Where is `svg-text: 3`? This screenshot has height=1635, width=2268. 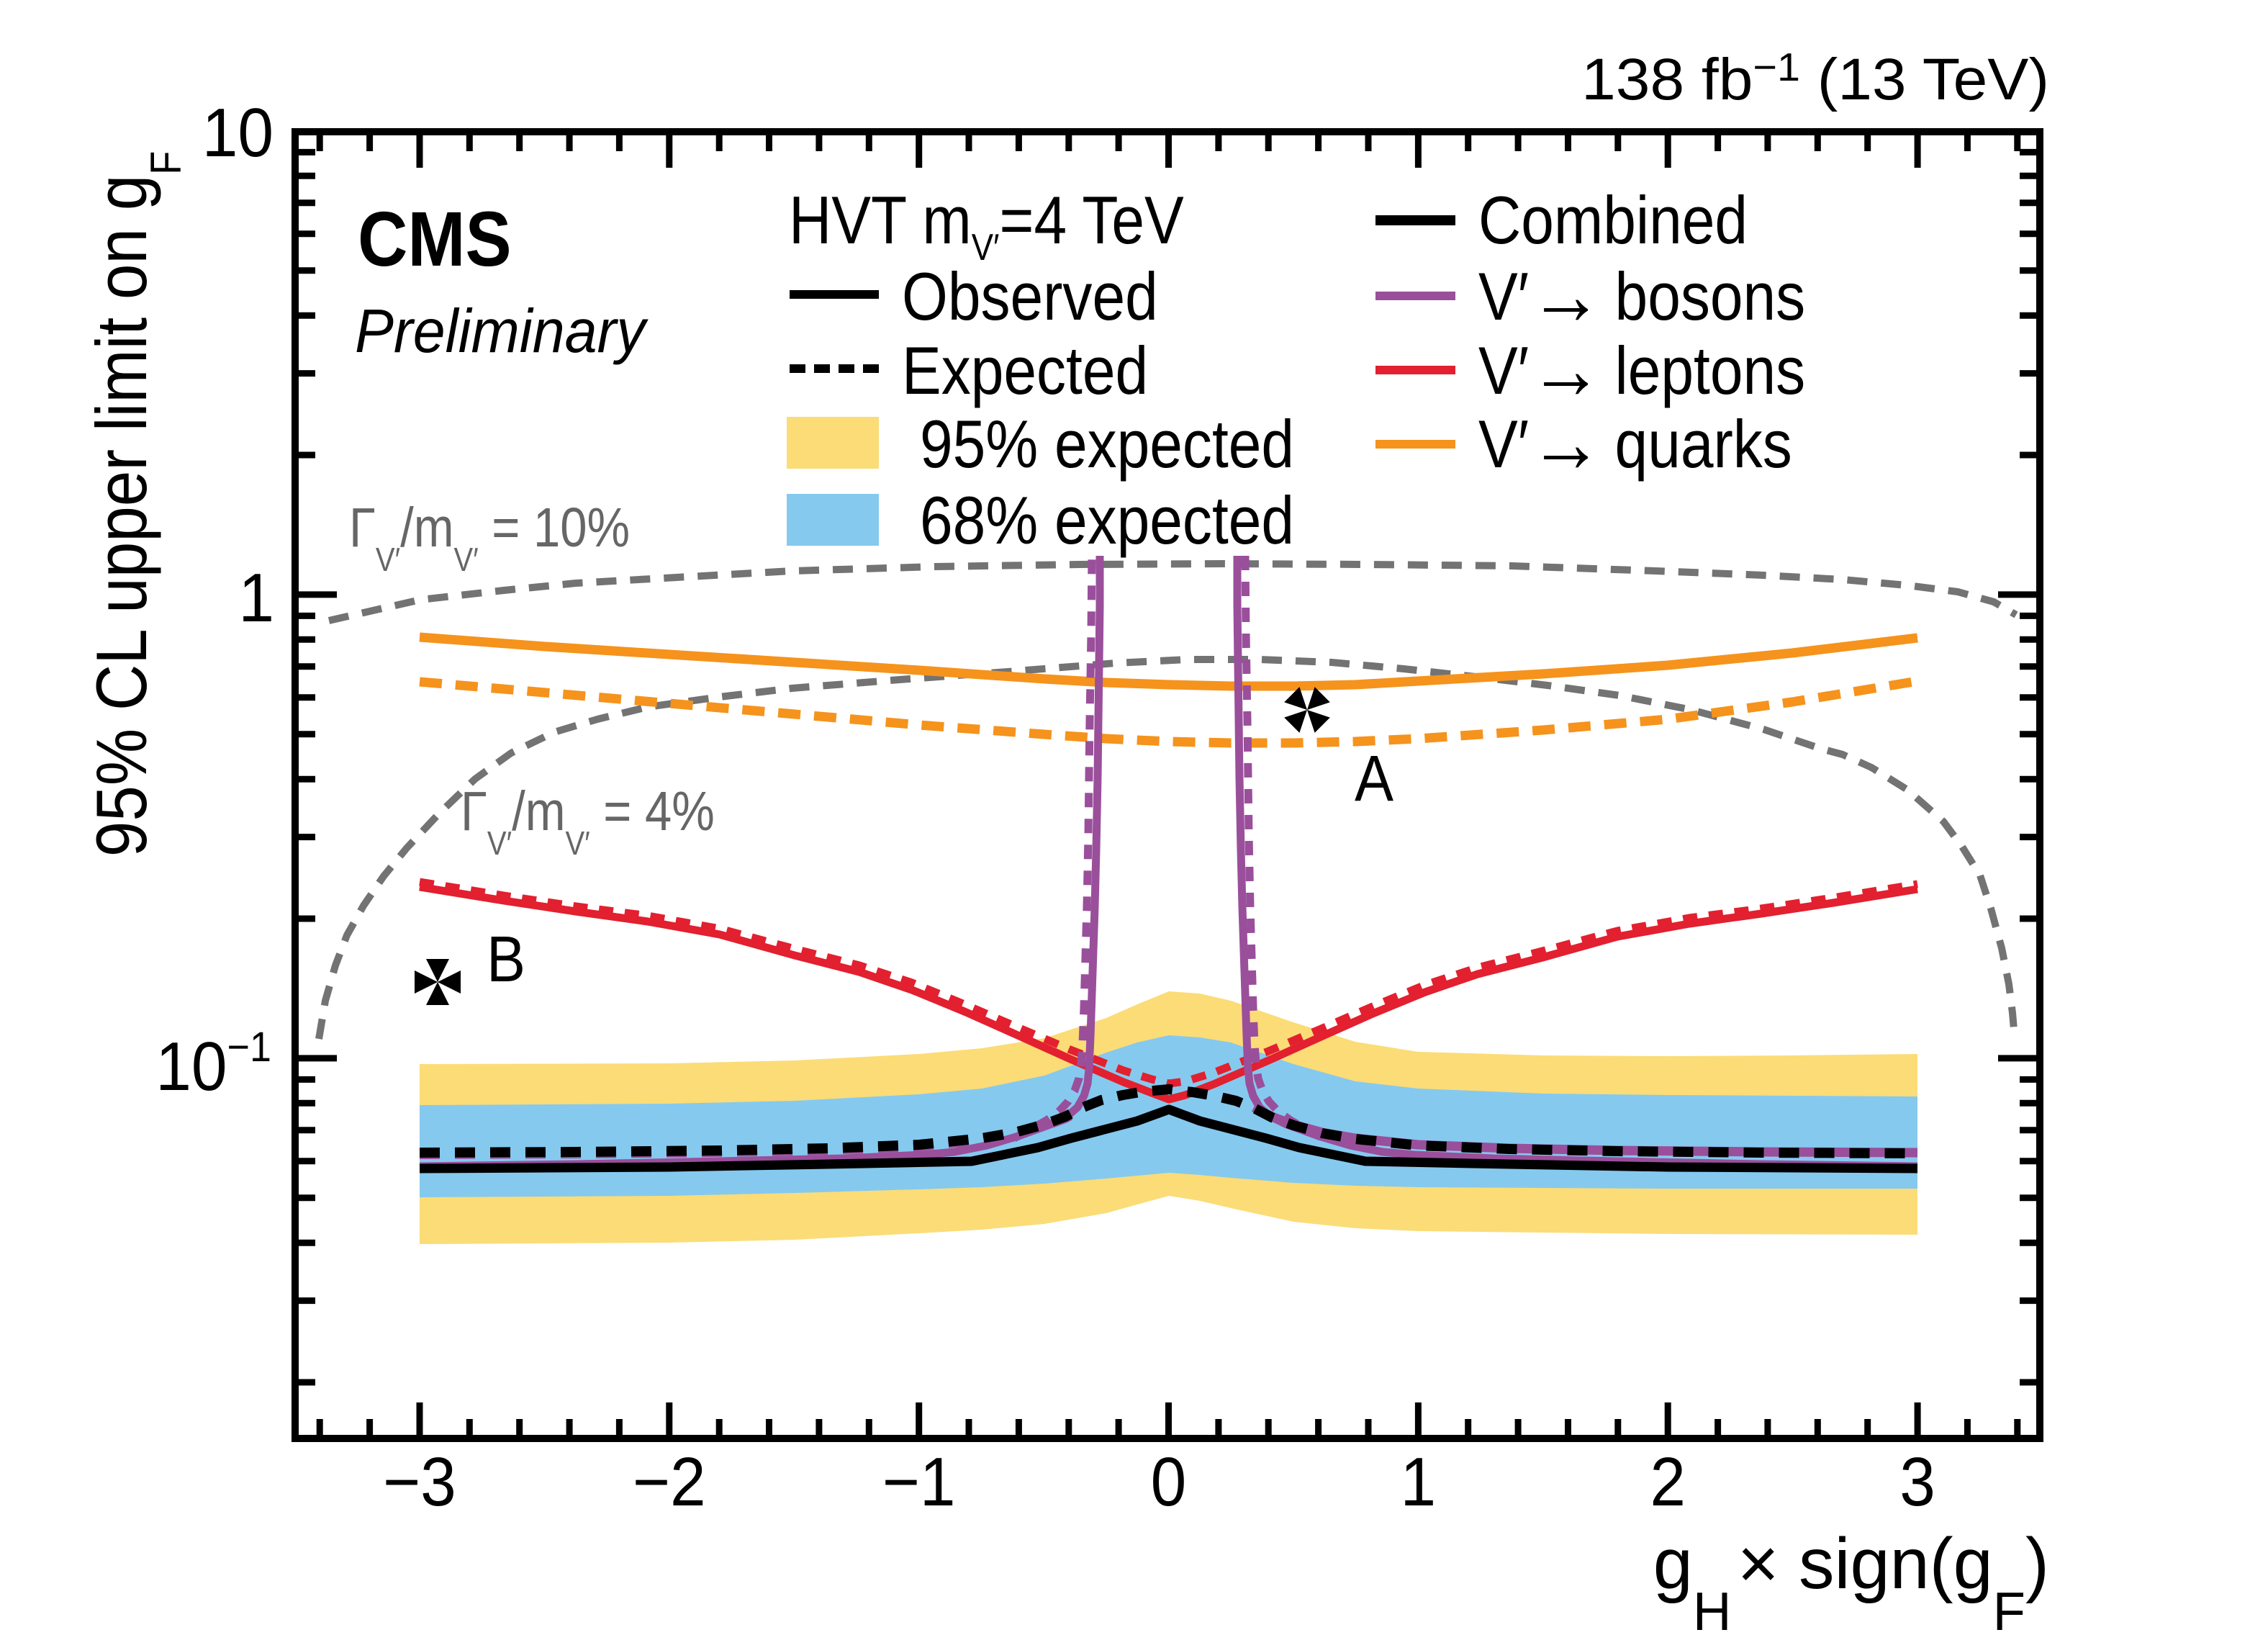 svg-text: 3 is located at coordinates (1917, 1482).